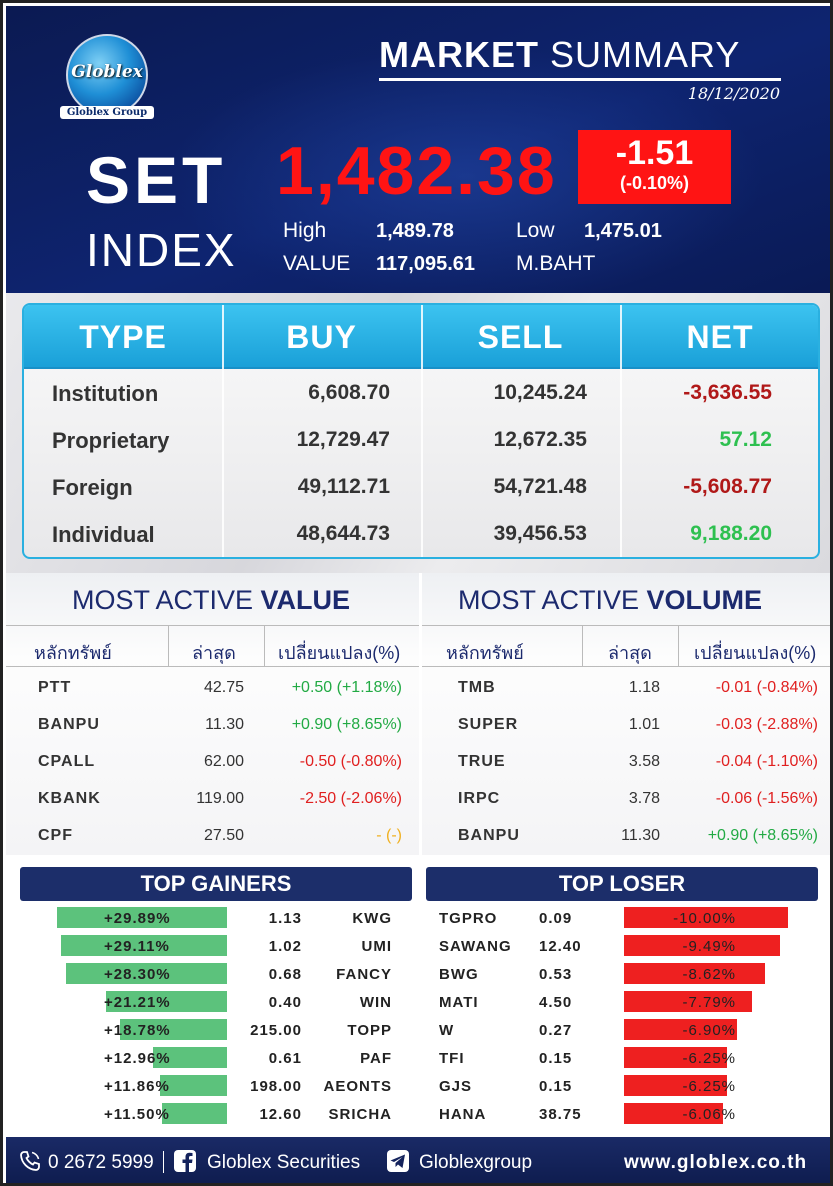  What do you see at coordinates (720, 337) in the screenshot?
I see `header-net: NET` at bounding box center [720, 337].